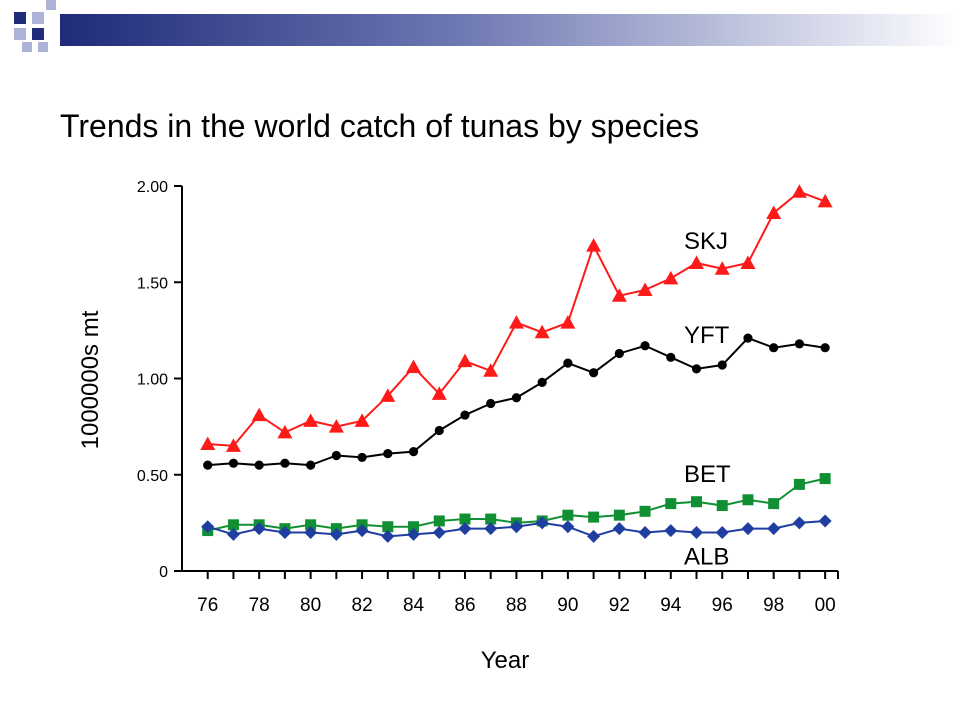 This screenshot has width=960, height=720. I want to click on decoration-band, so click(510, 30).